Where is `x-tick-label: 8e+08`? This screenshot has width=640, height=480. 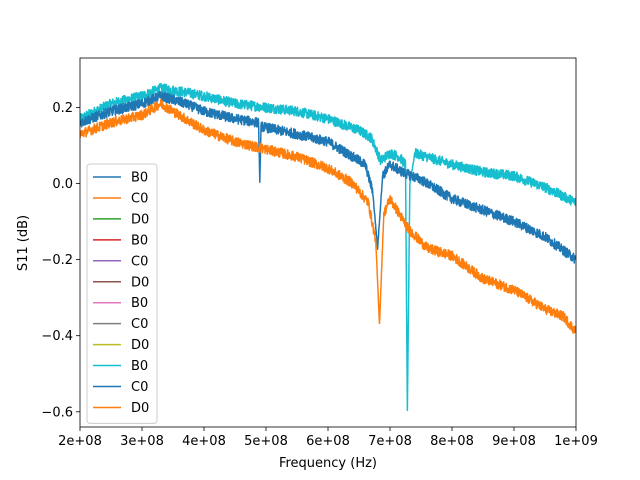
x-tick-label: 8e+08 is located at coordinates (452, 441).